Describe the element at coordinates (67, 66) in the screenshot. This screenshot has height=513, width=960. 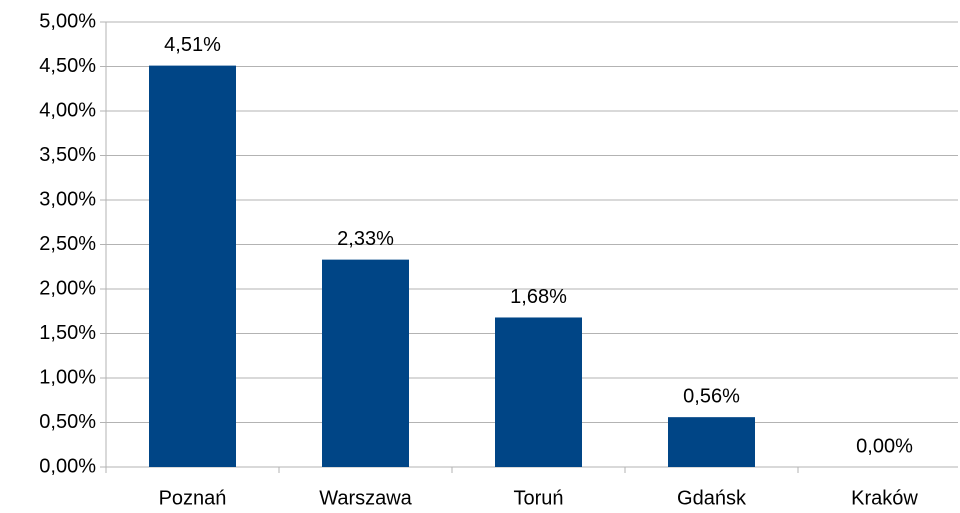
I see `y-tick-label: 4,50%` at that location.